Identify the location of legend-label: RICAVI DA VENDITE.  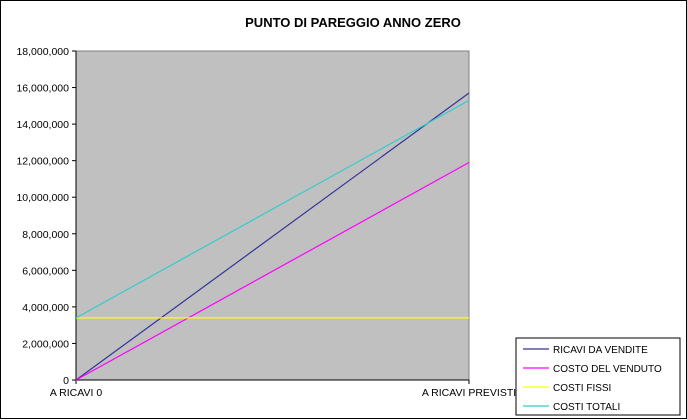
(600, 350).